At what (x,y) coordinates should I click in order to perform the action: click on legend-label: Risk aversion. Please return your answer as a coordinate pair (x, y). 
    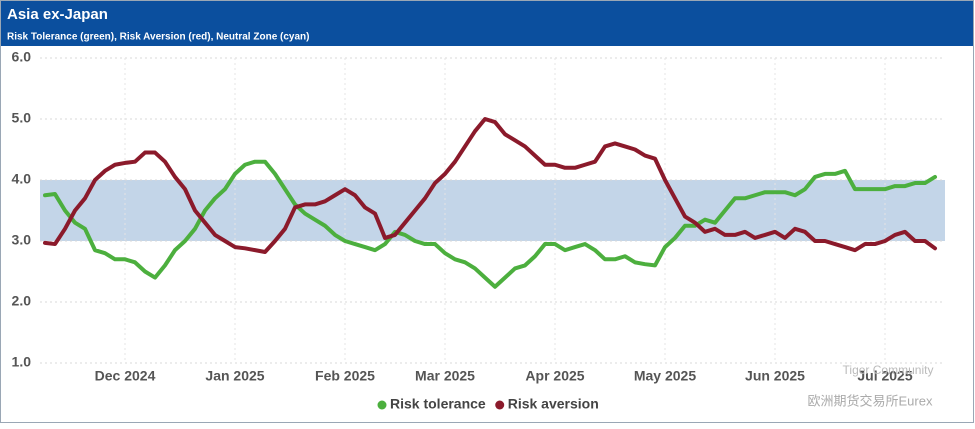
    Looking at the image, I should click on (553, 404).